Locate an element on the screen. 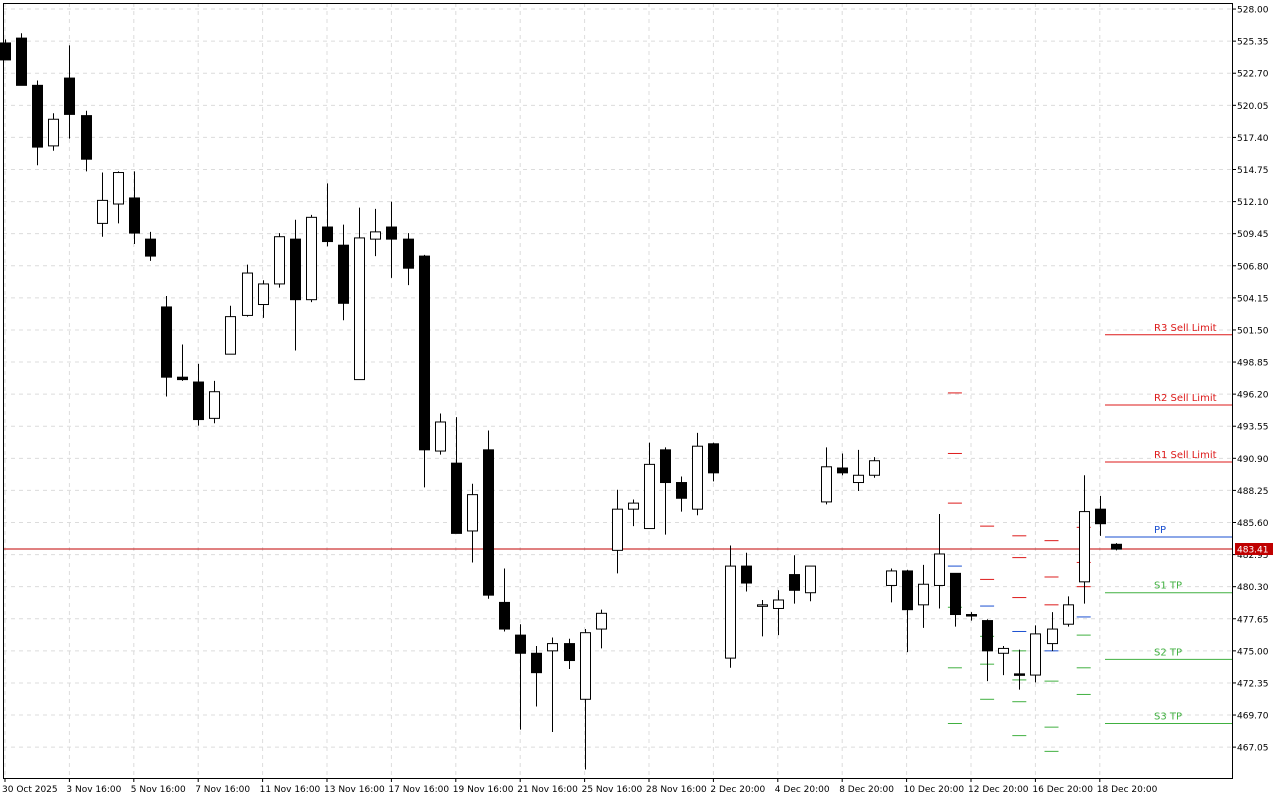 The height and width of the screenshot is (804, 1280). level-label: R1 Sell Limit is located at coordinates (1185, 455).